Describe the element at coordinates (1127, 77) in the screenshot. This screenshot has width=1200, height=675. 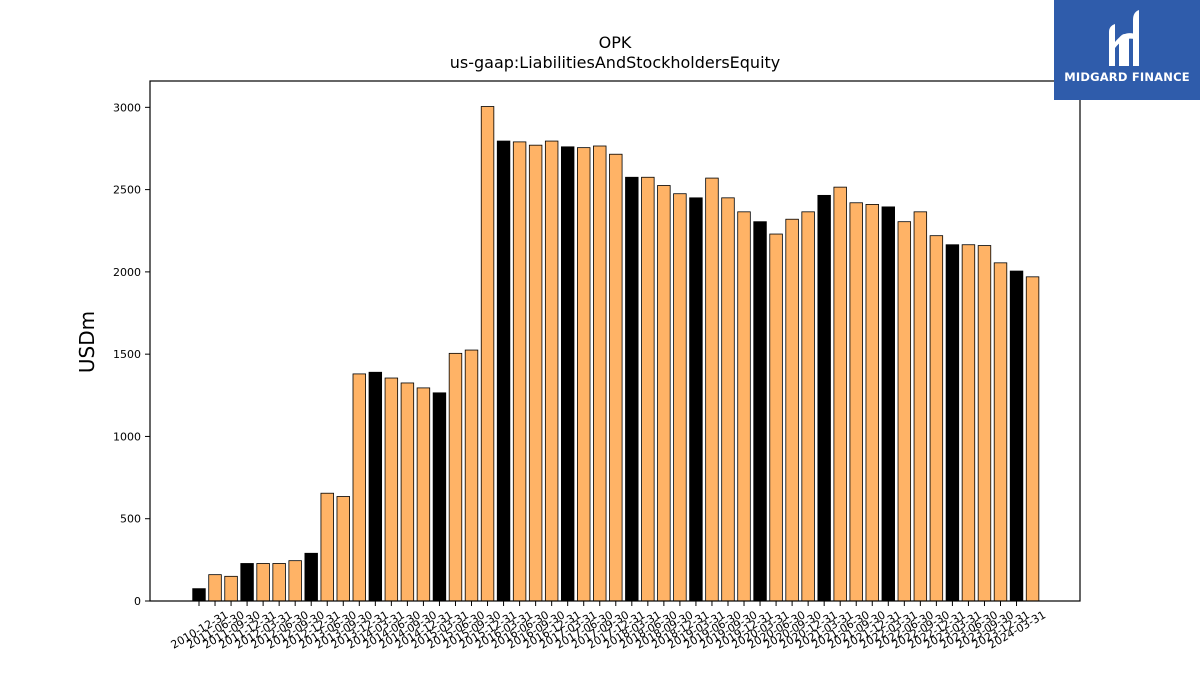
I see `logo-text: MIDGARD FINANCE` at that location.